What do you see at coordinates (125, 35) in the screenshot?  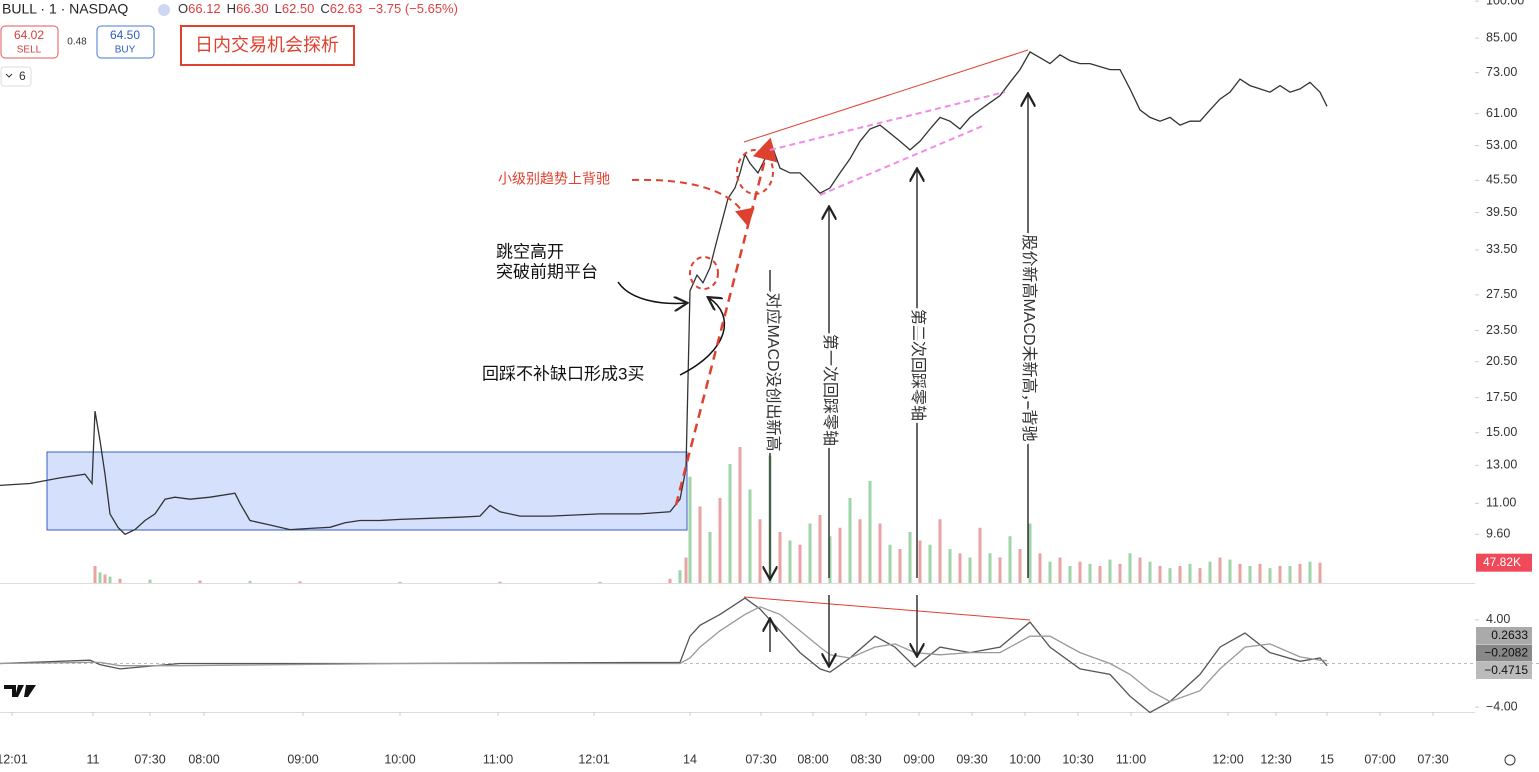 I see `buy-price: 64.50` at bounding box center [125, 35].